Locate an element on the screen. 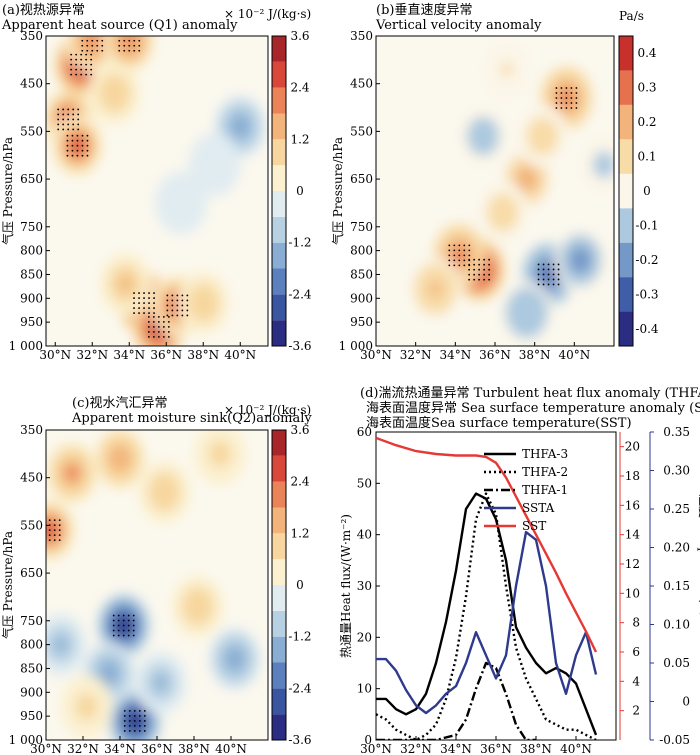 Image resolution: width=700 pixels, height=755 pixels. x-tick-label: 40°N is located at coordinates (231, 748).